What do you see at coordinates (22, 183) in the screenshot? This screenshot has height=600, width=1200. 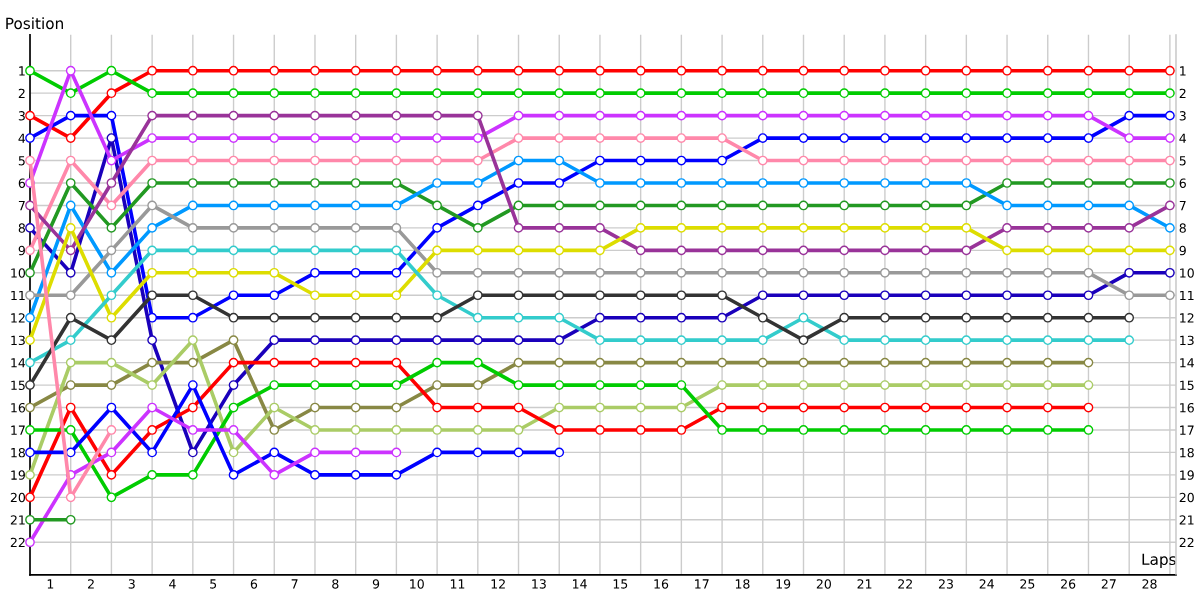 I see `y-tick-label: 6` at bounding box center [22, 183].